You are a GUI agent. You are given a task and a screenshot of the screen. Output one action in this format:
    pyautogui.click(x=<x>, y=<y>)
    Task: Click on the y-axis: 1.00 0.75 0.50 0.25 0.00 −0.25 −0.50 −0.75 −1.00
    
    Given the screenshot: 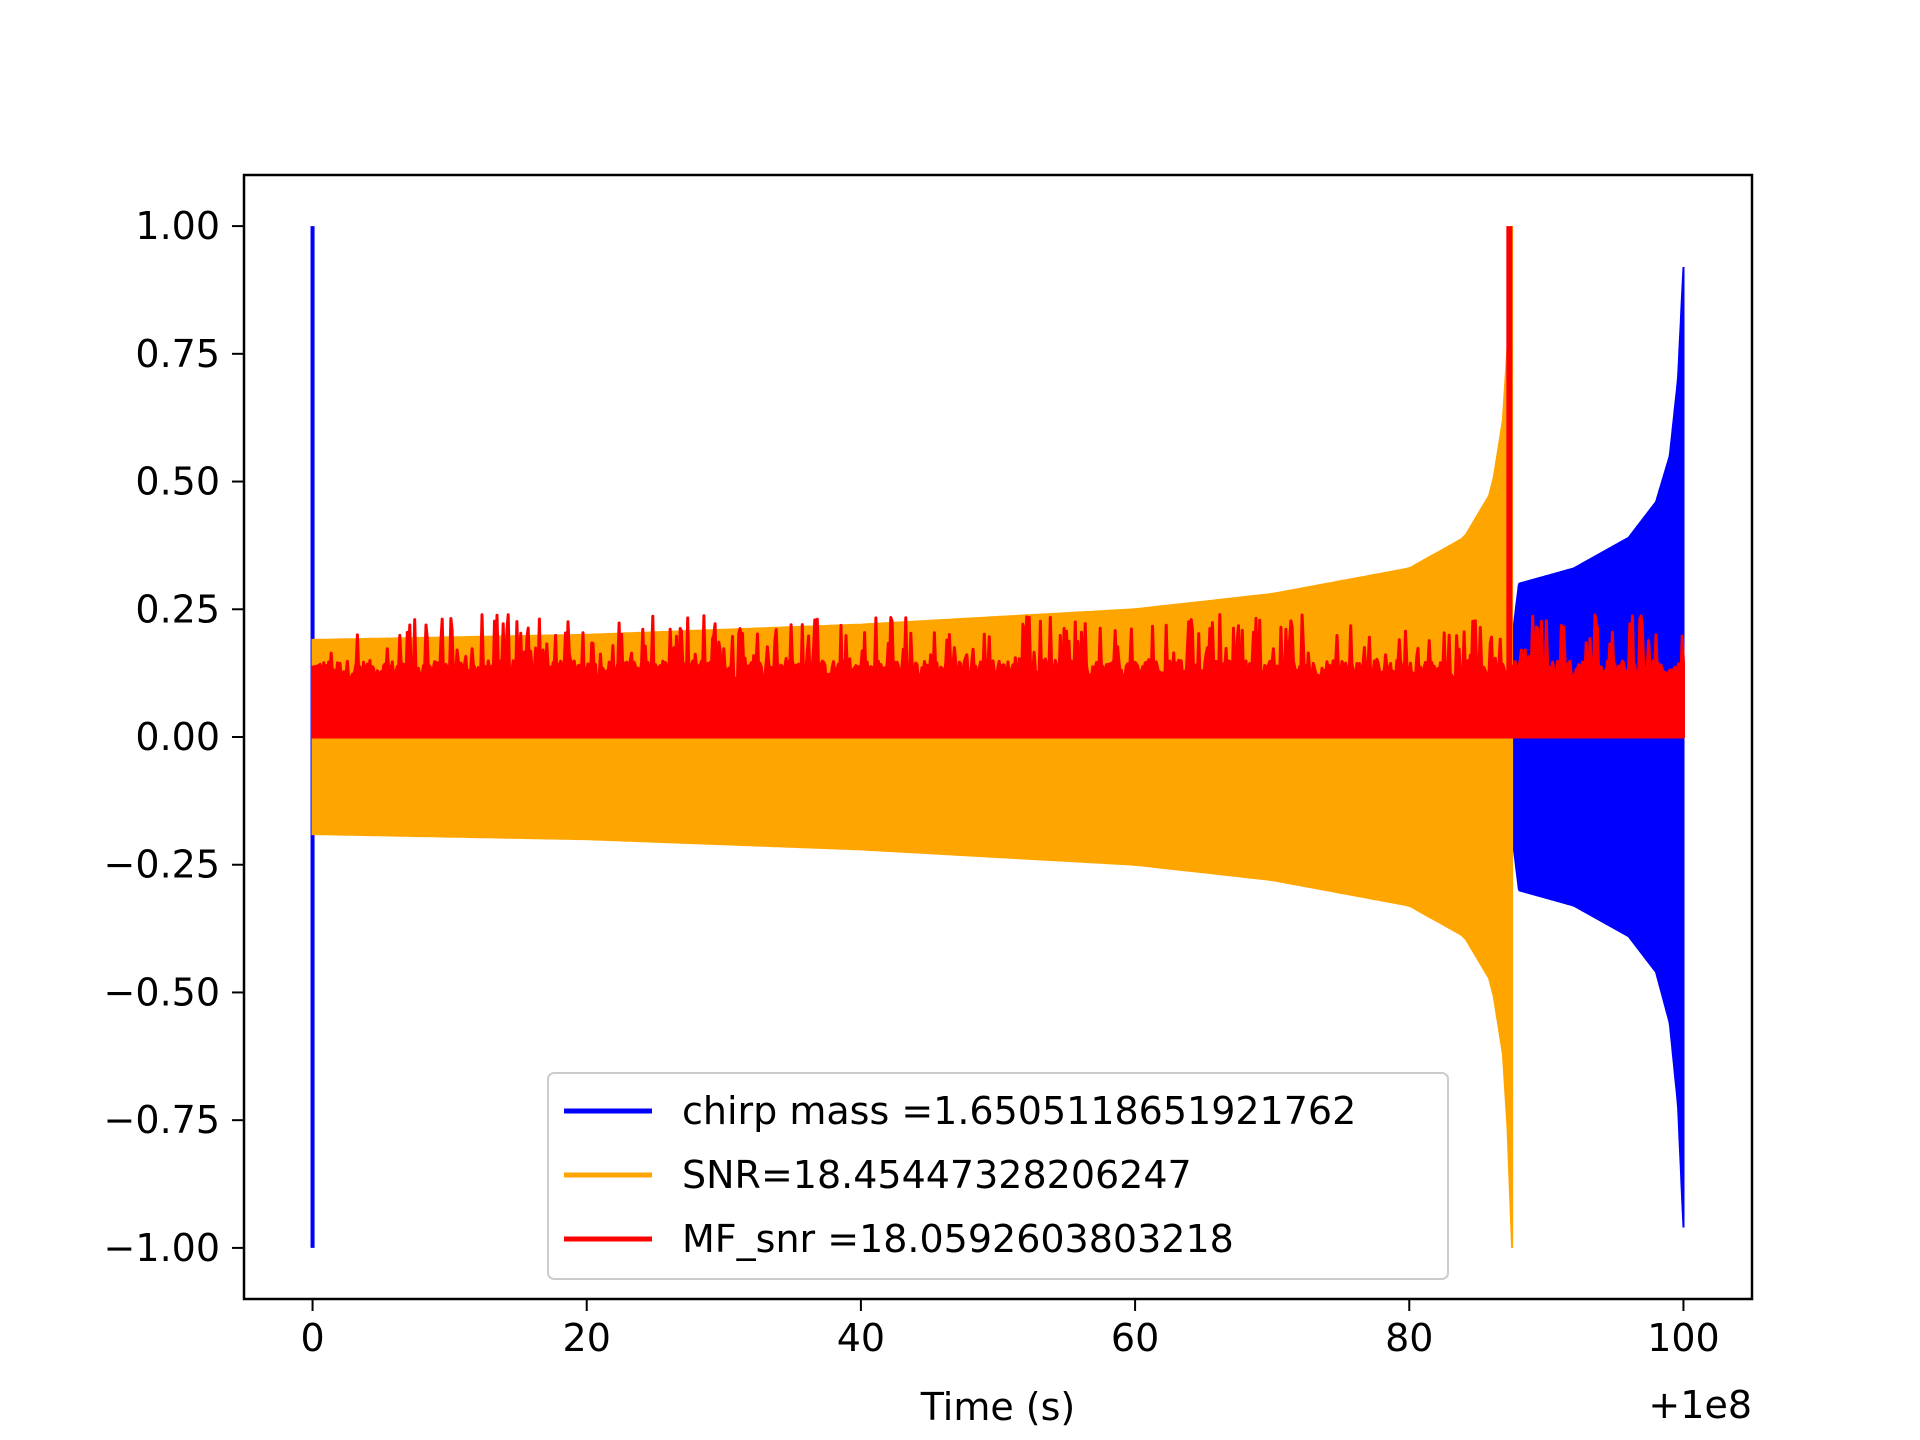 What is the action you would take?
    pyautogui.click(x=174, y=737)
    